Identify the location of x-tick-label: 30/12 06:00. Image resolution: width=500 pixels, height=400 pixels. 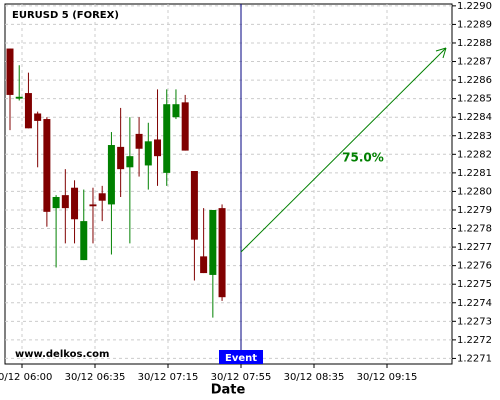
(26, 377).